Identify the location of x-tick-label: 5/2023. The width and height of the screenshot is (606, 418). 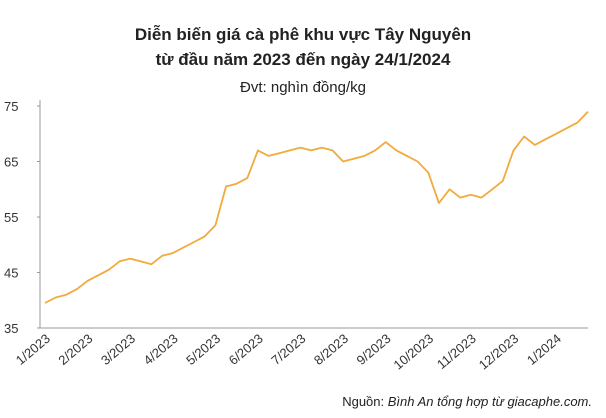
(203, 349).